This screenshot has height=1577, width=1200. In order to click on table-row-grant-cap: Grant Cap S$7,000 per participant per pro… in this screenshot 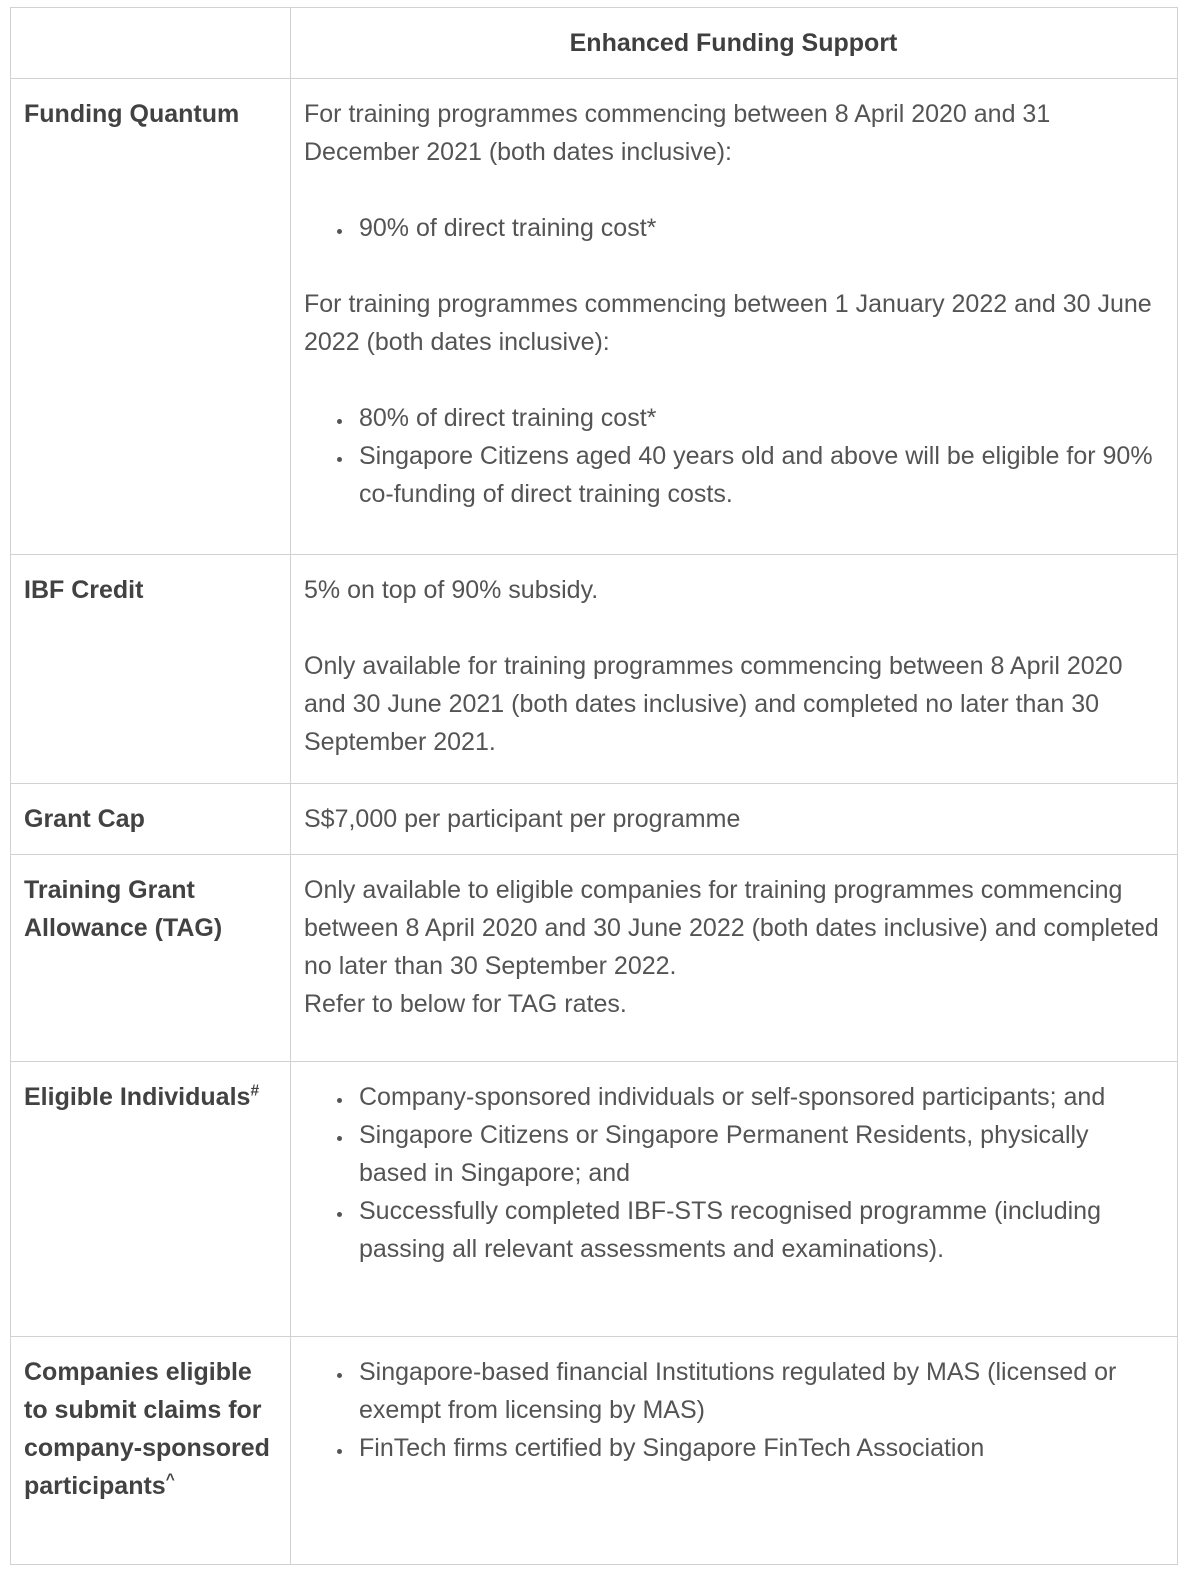, I will do `click(594, 819)`.